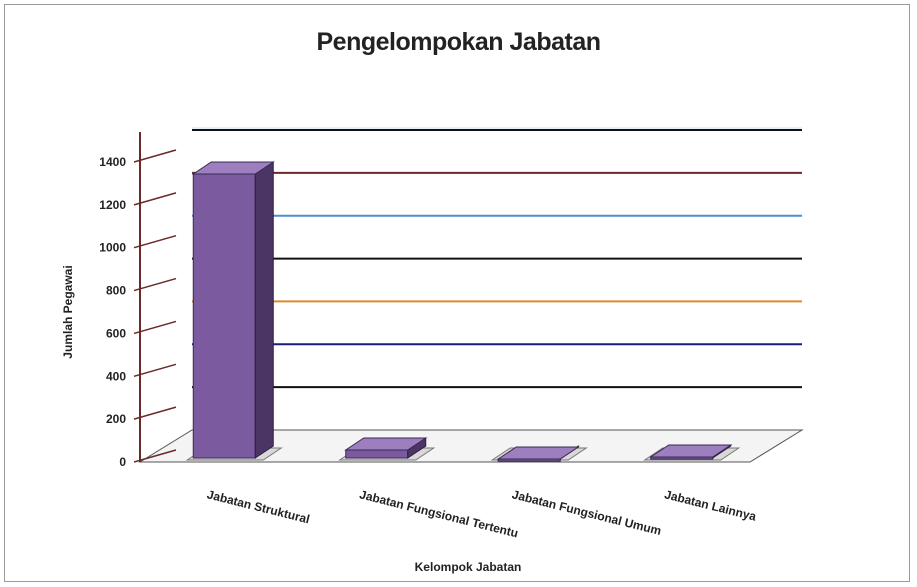 The image size is (917, 587). Describe the element at coordinates (122, 462) in the screenshot. I see `y-tick-label: 0` at that location.